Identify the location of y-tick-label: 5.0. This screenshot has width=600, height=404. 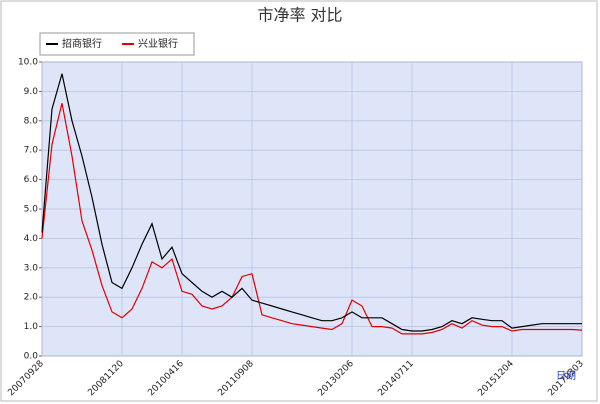
(31, 210).